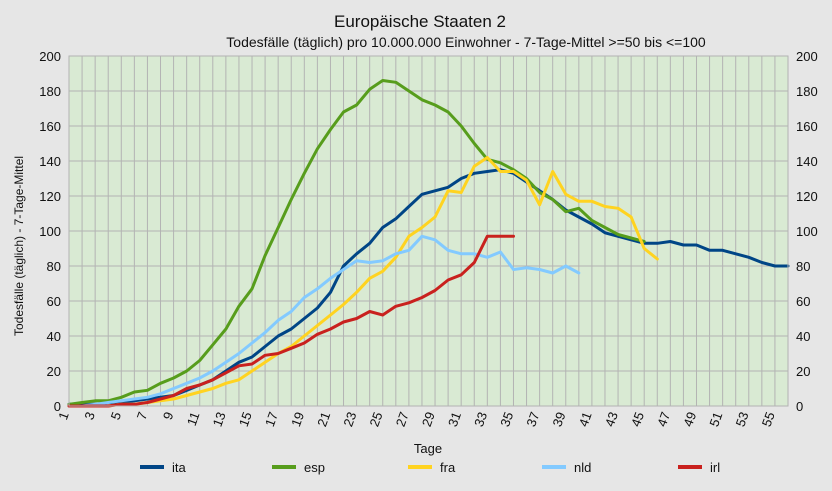 Image resolution: width=832 pixels, height=491 pixels. Describe the element at coordinates (689, 419) in the screenshot. I see `x-tick-label: 49` at that location.